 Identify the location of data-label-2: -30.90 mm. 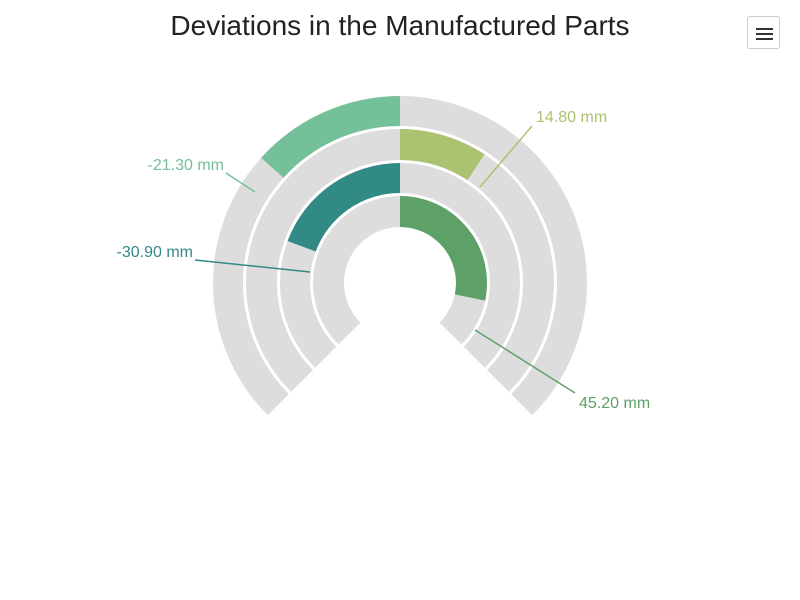
(155, 252).